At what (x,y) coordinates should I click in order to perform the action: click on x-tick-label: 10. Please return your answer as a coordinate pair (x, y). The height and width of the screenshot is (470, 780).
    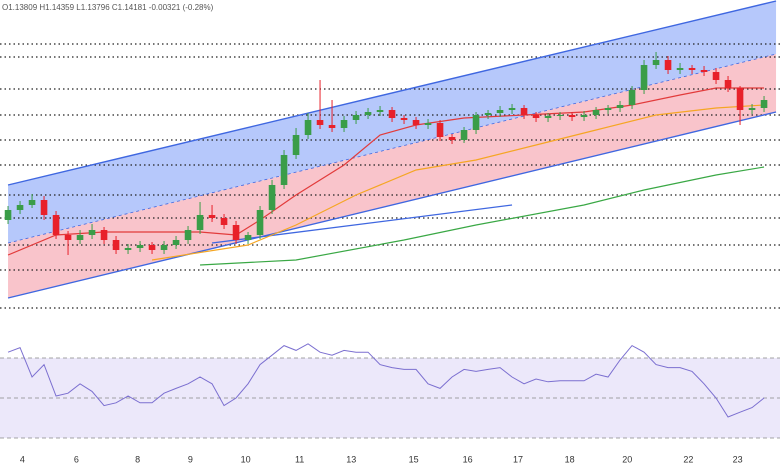
    Looking at the image, I should click on (246, 459).